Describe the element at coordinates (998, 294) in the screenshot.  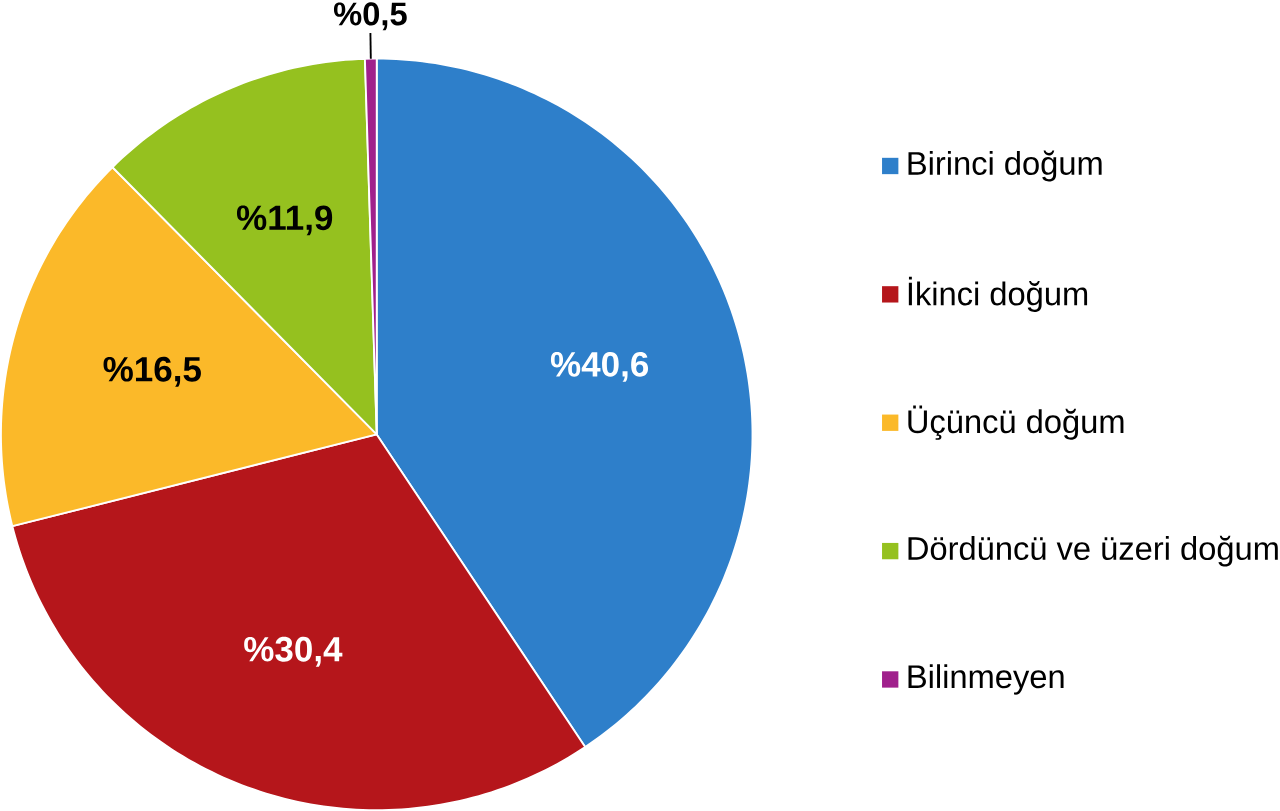
I see `legend-label: İkinci doğum` at that location.